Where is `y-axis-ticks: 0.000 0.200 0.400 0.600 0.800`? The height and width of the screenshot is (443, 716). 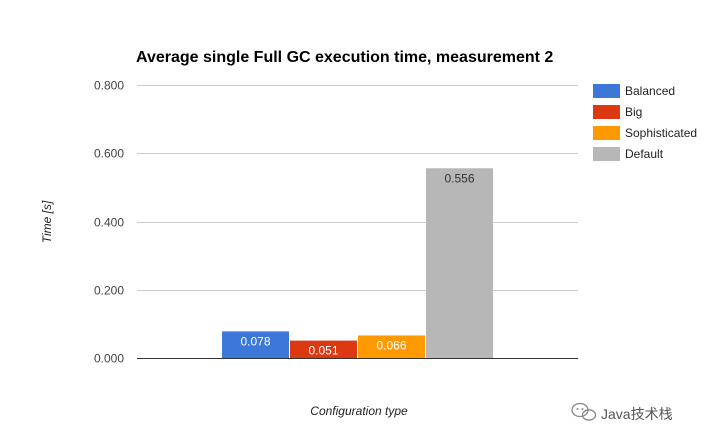
y-axis-ticks: 0.000 0.200 0.400 0.600 0.800 is located at coordinates (109, 222).